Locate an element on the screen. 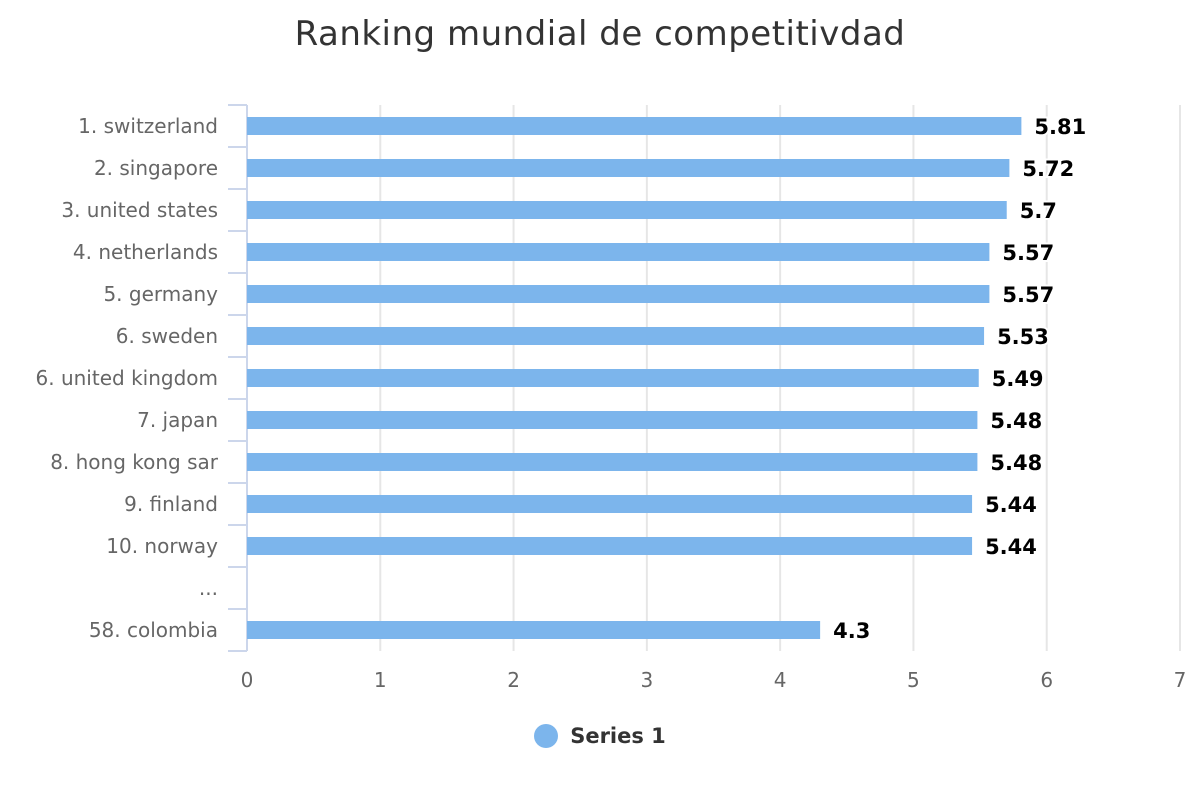  legend: Series 1 is located at coordinates (600, 736).